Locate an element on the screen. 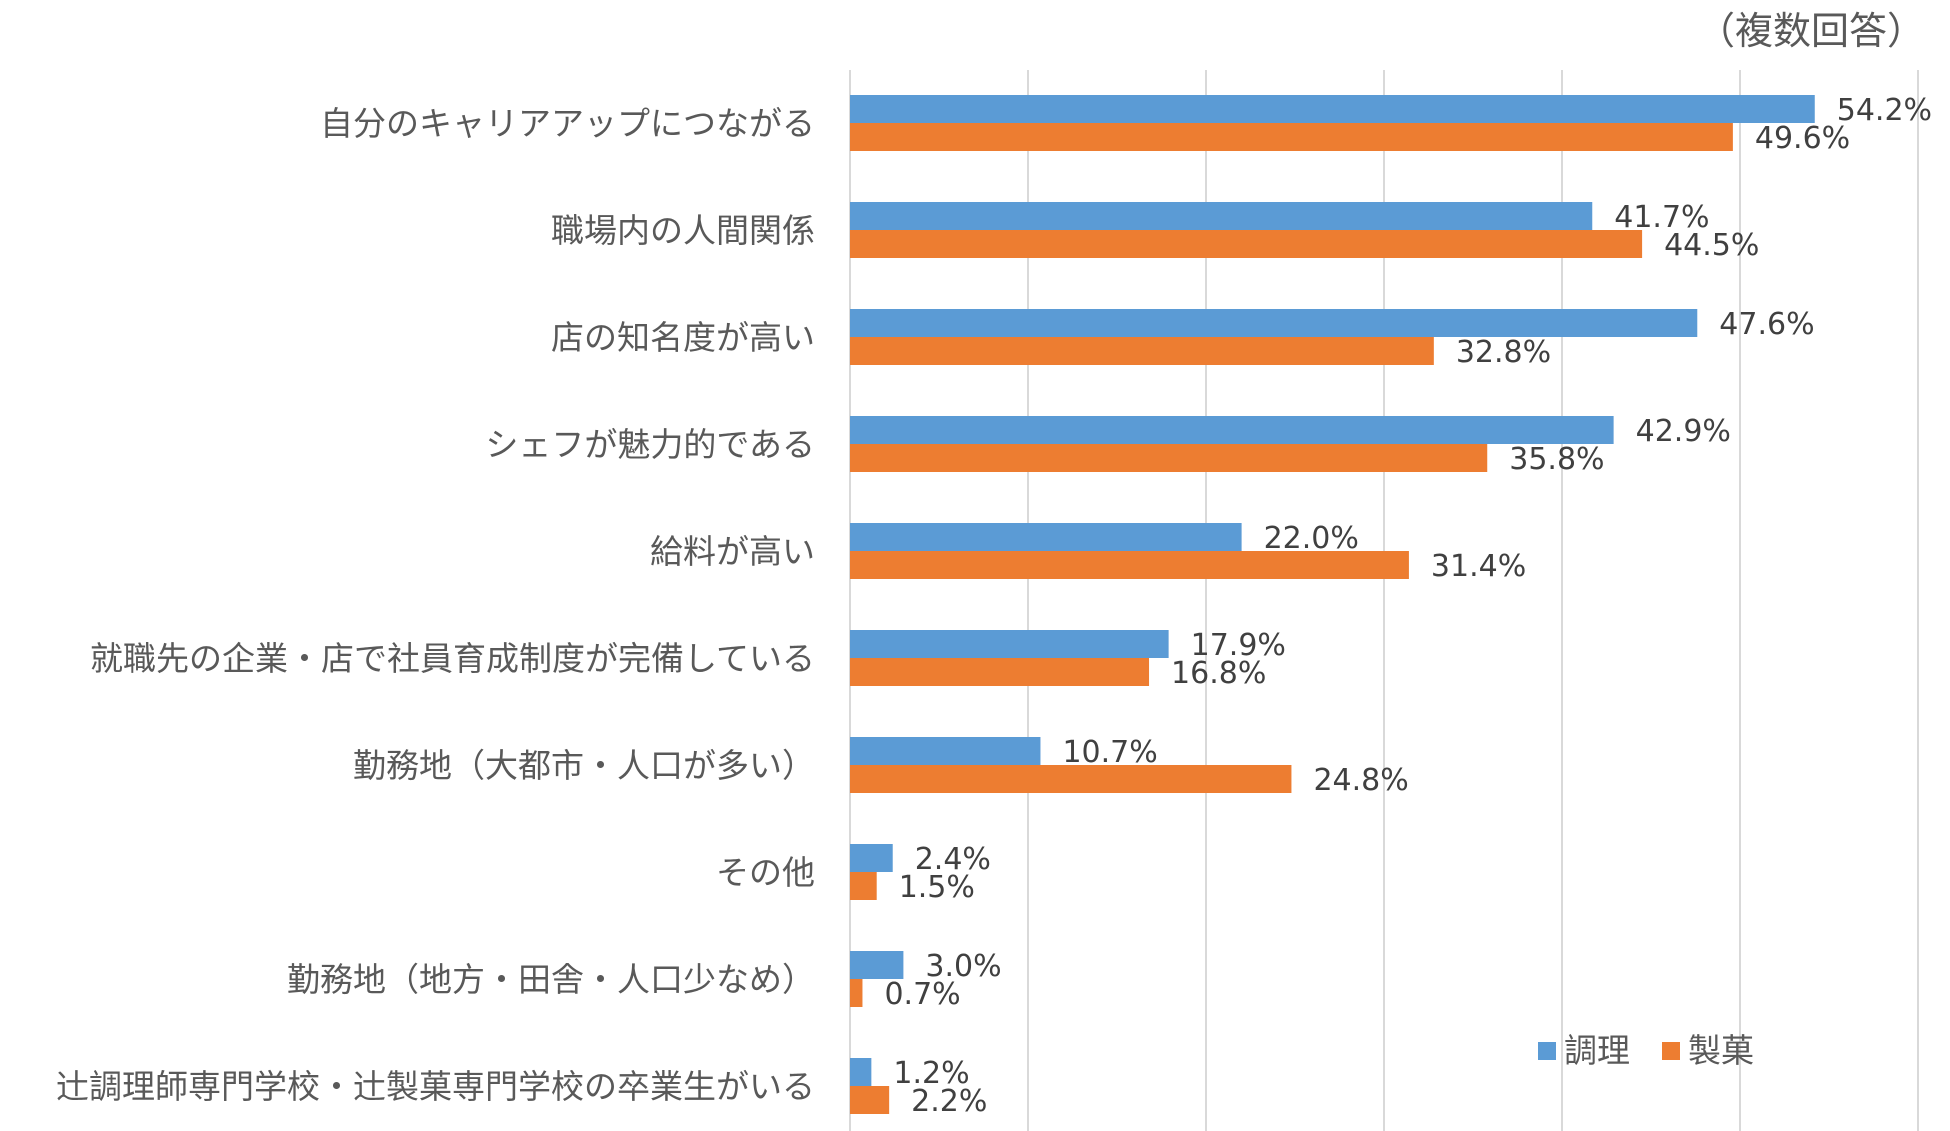 The image size is (1950, 1131). category-label: 自分のキャリアアップにつながる is located at coordinates (567, 123).